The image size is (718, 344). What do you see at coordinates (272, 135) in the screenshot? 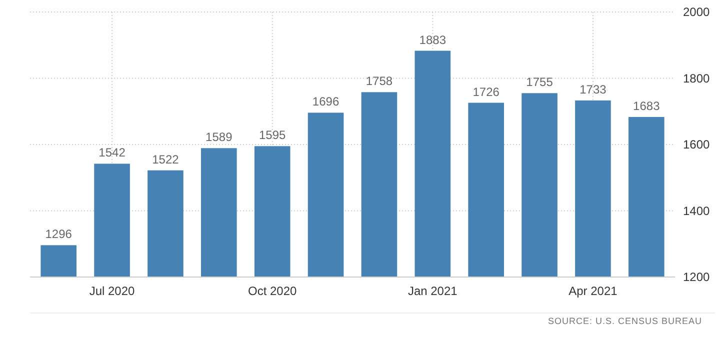
I see `data-label: 1595` at bounding box center [272, 135].